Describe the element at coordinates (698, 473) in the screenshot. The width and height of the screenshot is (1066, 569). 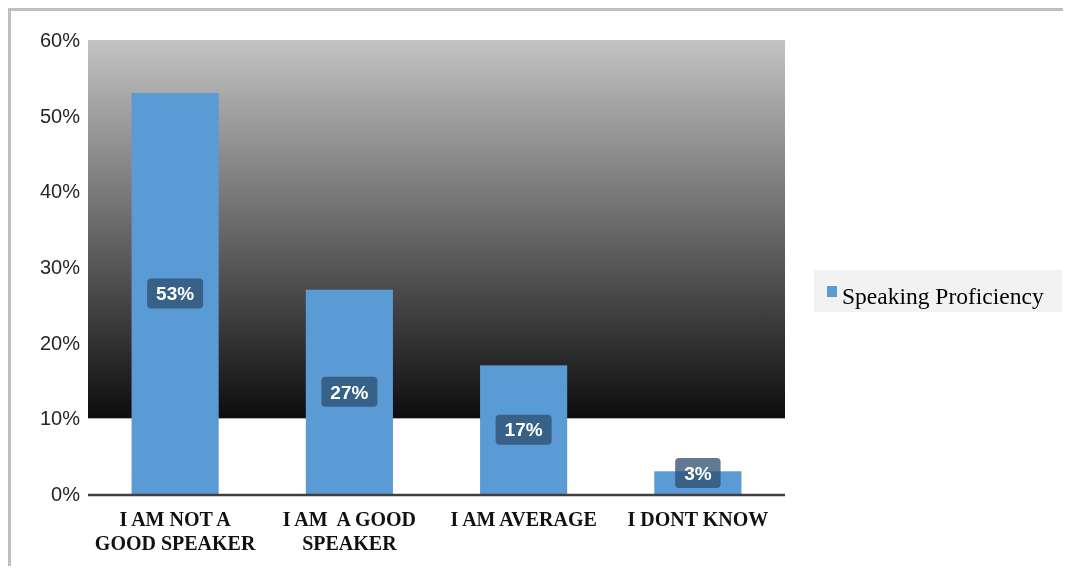
I see `data-label: 3%` at that location.